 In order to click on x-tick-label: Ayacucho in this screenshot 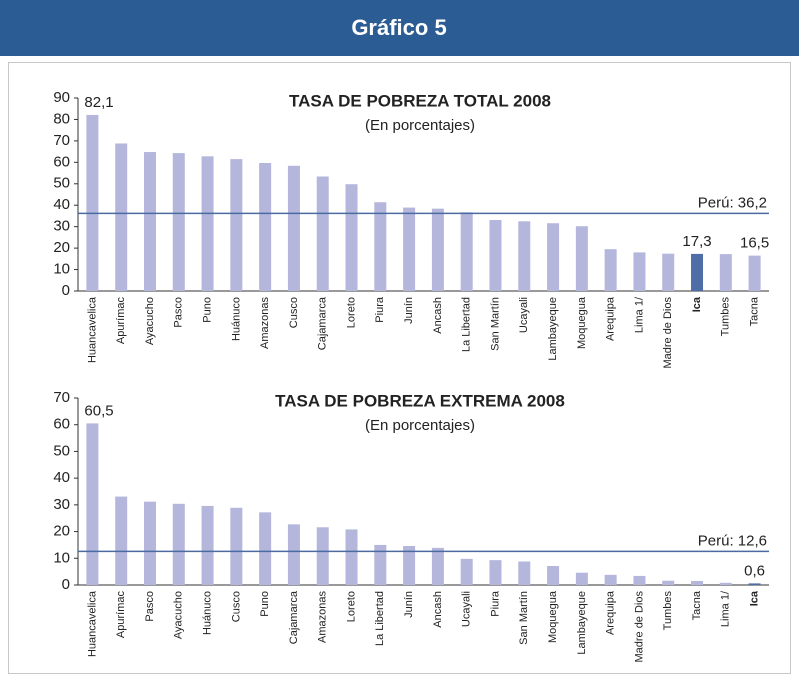, I will do `click(179, 615)`.